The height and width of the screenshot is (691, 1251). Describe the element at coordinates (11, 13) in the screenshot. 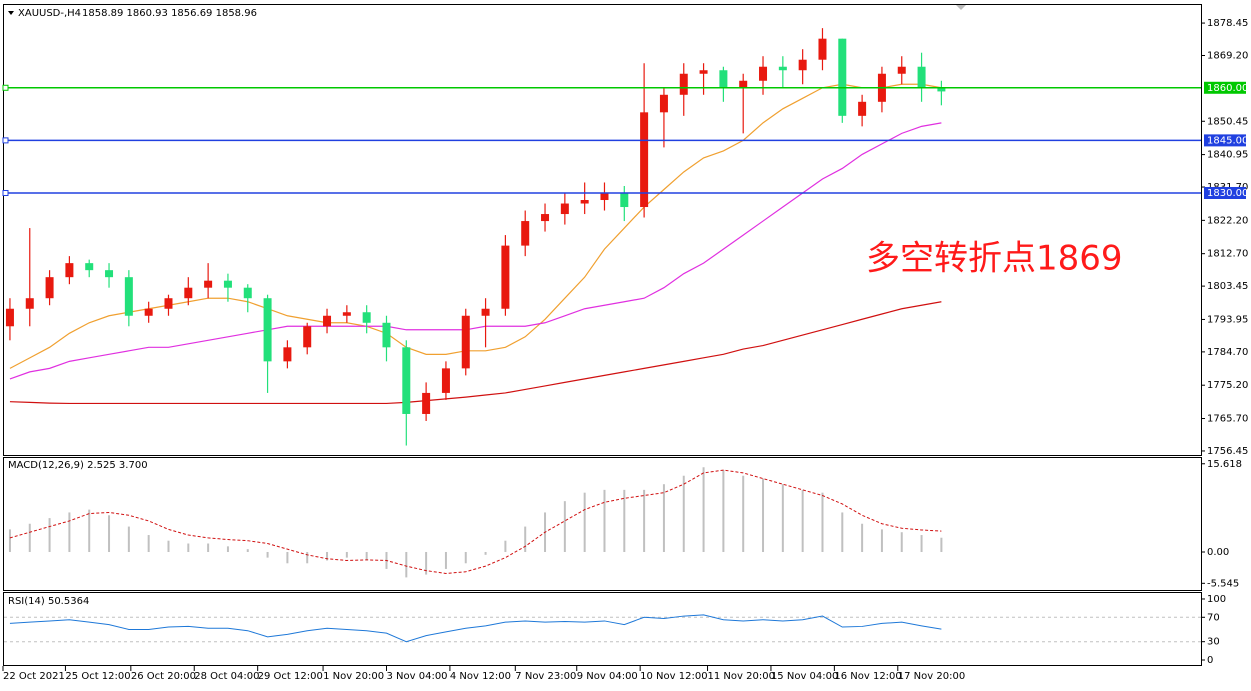

I see `dropdown-arrow` at that location.